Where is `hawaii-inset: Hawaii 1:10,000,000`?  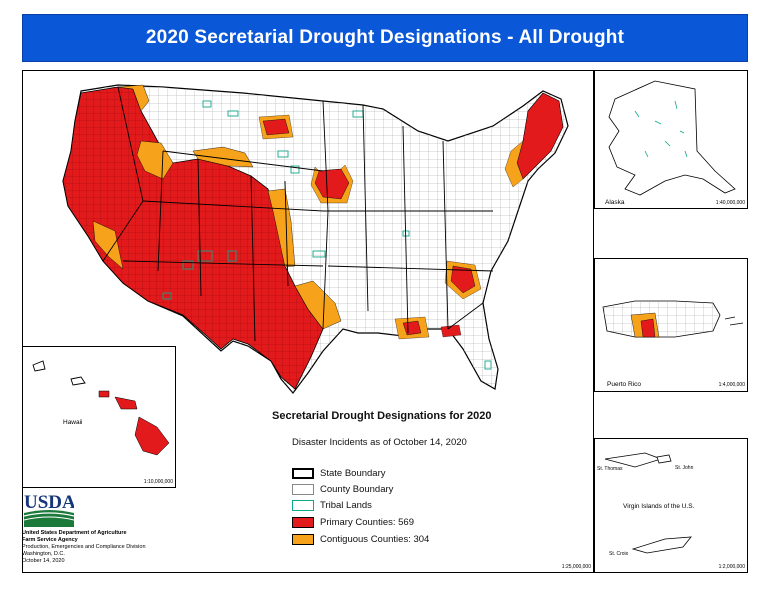
hawaii-inset: Hawaii 1:10,000,000 is located at coordinates (99, 417).